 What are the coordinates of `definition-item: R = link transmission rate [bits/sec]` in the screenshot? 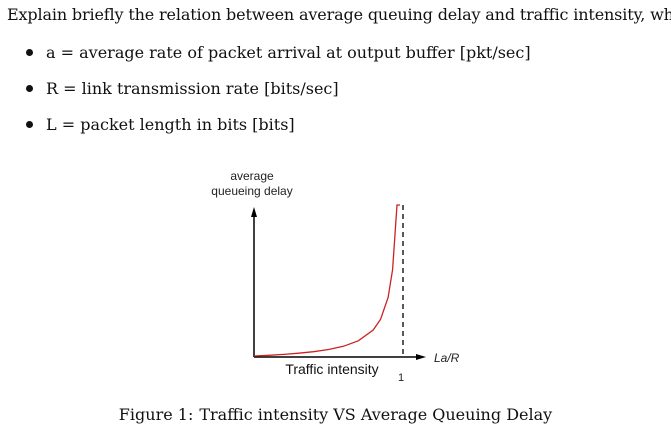 It's located at (278, 96).